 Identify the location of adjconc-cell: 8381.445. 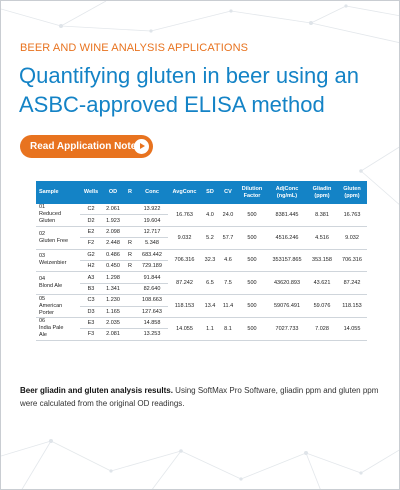
(287, 215).